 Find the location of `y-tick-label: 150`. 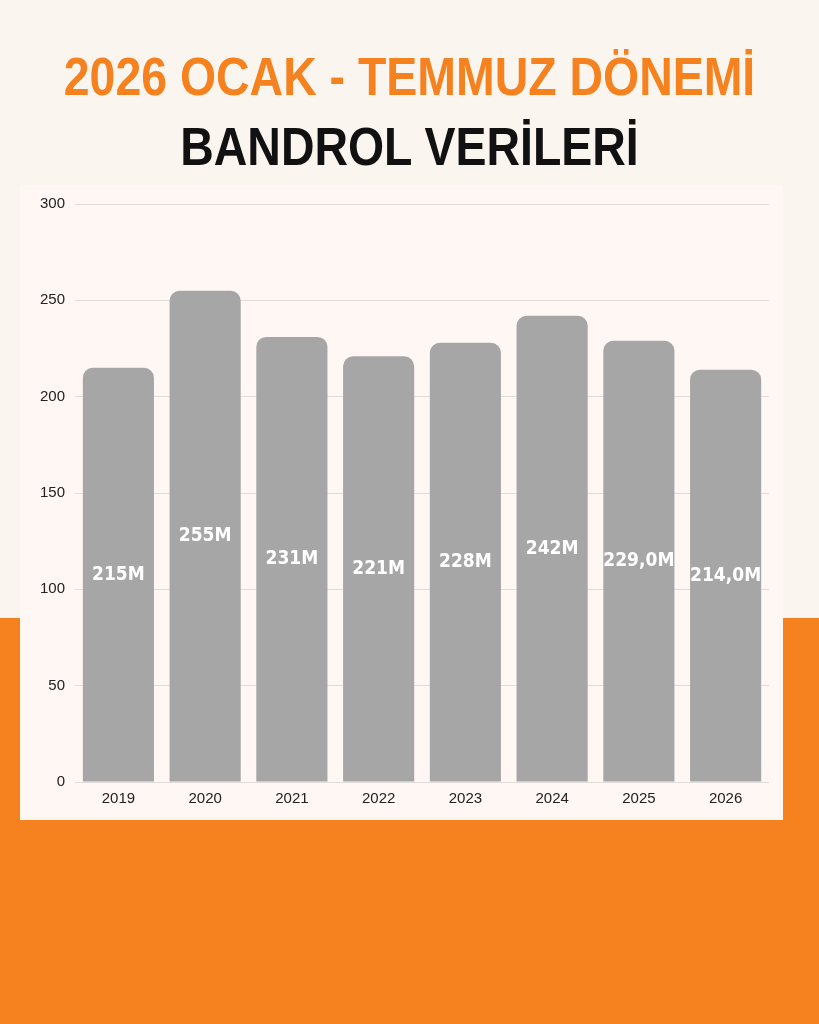

y-tick-label: 150 is located at coordinates (53, 492).